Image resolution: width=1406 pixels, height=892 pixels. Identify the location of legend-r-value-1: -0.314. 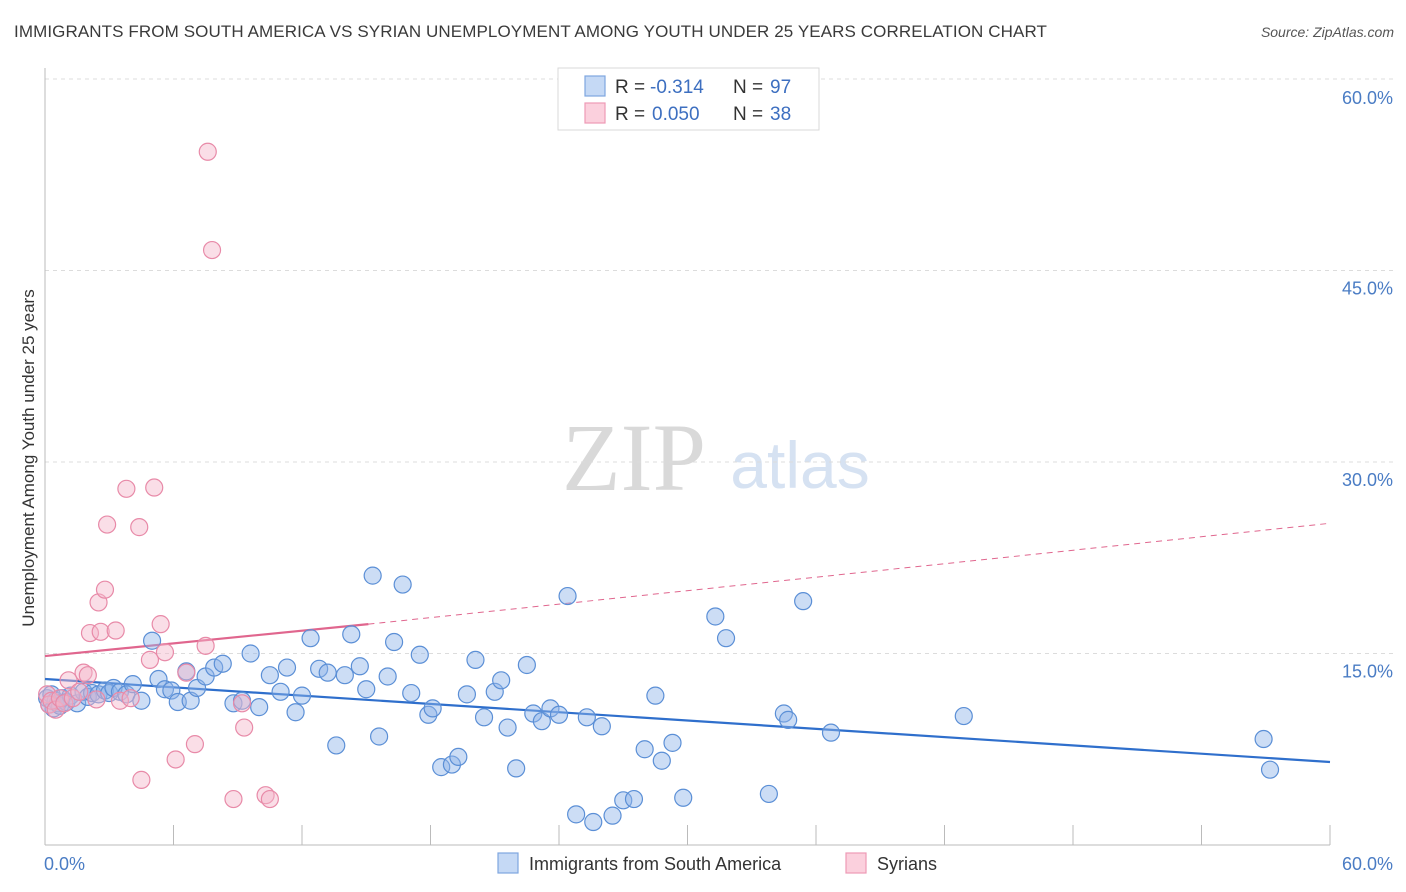
(677, 87).